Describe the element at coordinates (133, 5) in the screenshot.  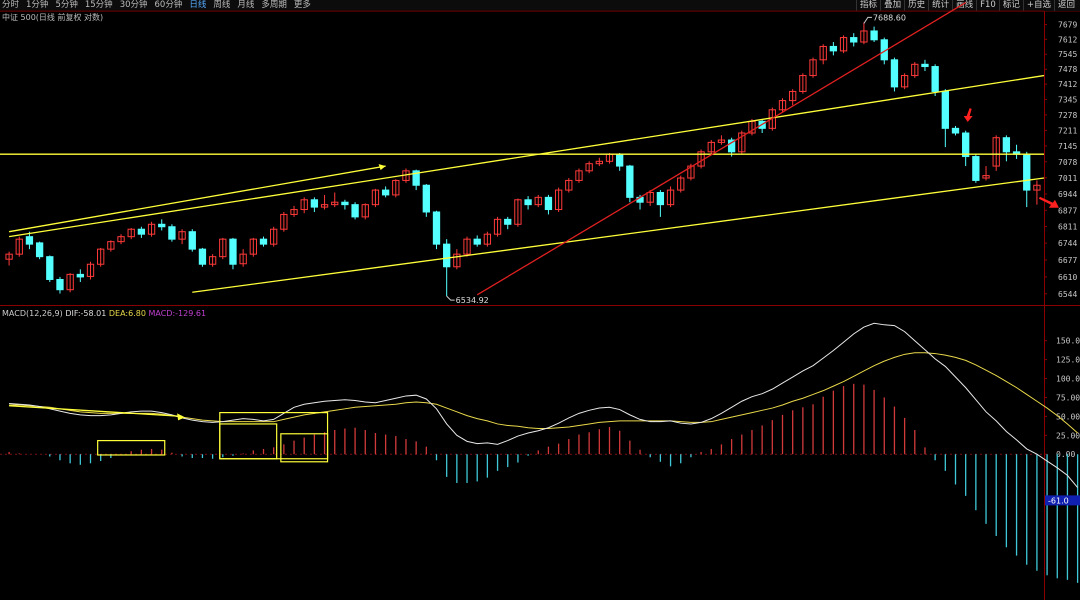
I see `tab-30min: 30分钟` at that location.